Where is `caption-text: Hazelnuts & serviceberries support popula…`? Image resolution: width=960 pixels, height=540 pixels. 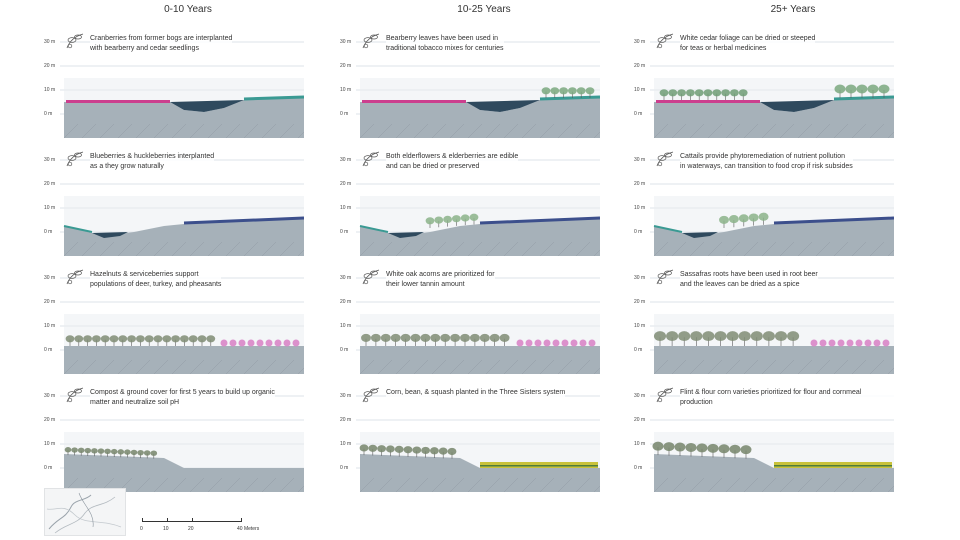 caption-text: Hazelnuts & serviceberries support popula… is located at coordinates (156, 280).